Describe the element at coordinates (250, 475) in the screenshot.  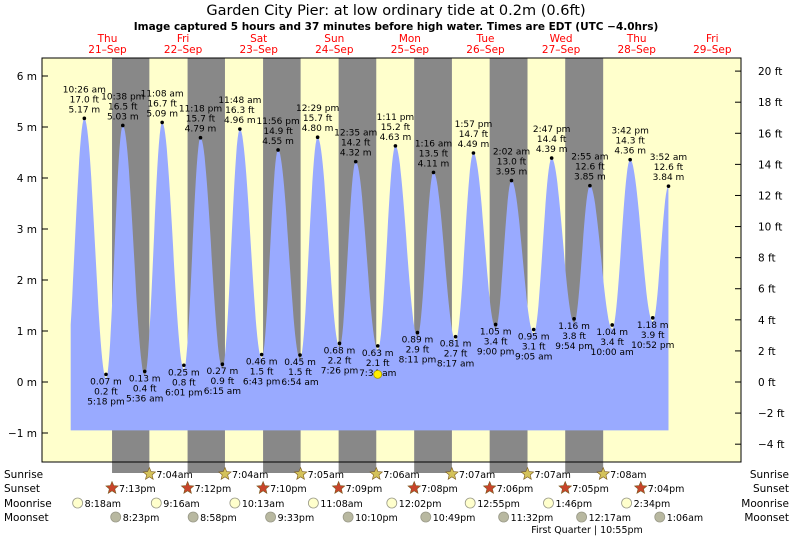
I see `sunrise-time: 7:04am` at that location.